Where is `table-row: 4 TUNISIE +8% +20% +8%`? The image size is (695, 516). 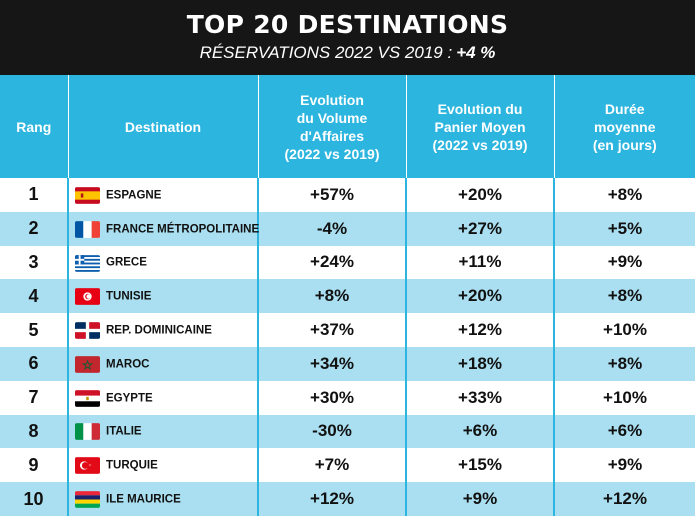 table-row: 4 TUNISIE +8% +20% +8% is located at coordinates (347, 296).